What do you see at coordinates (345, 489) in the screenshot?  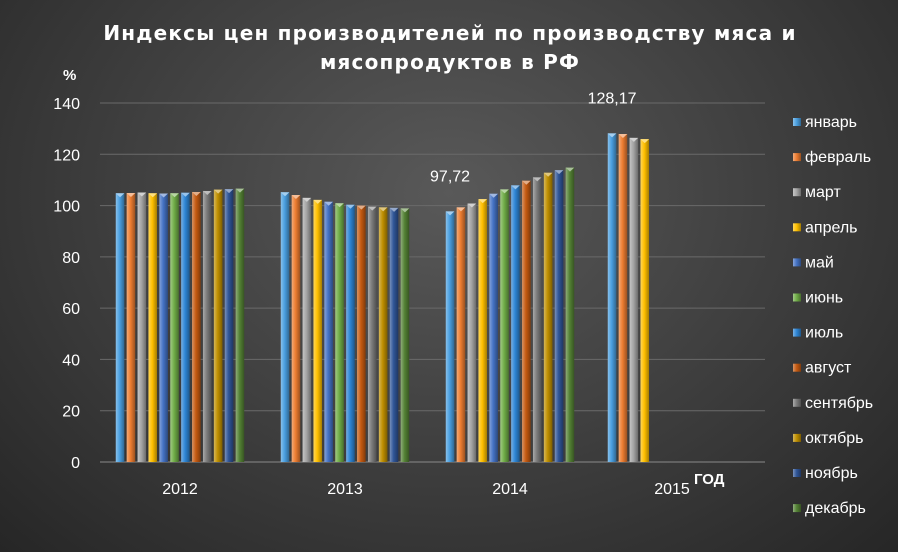 I see `x-tick-label: 2013` at bounding box center [345, 489].